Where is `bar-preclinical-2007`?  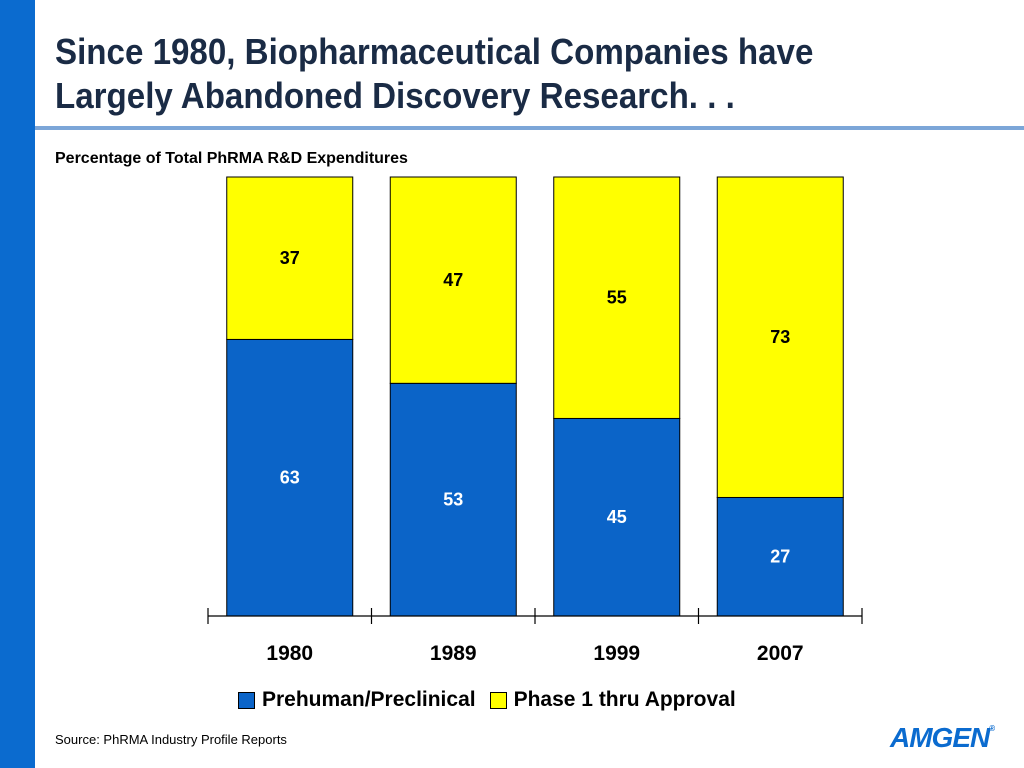
bar-preclinical-2007 is located at coordinates (780, 556).